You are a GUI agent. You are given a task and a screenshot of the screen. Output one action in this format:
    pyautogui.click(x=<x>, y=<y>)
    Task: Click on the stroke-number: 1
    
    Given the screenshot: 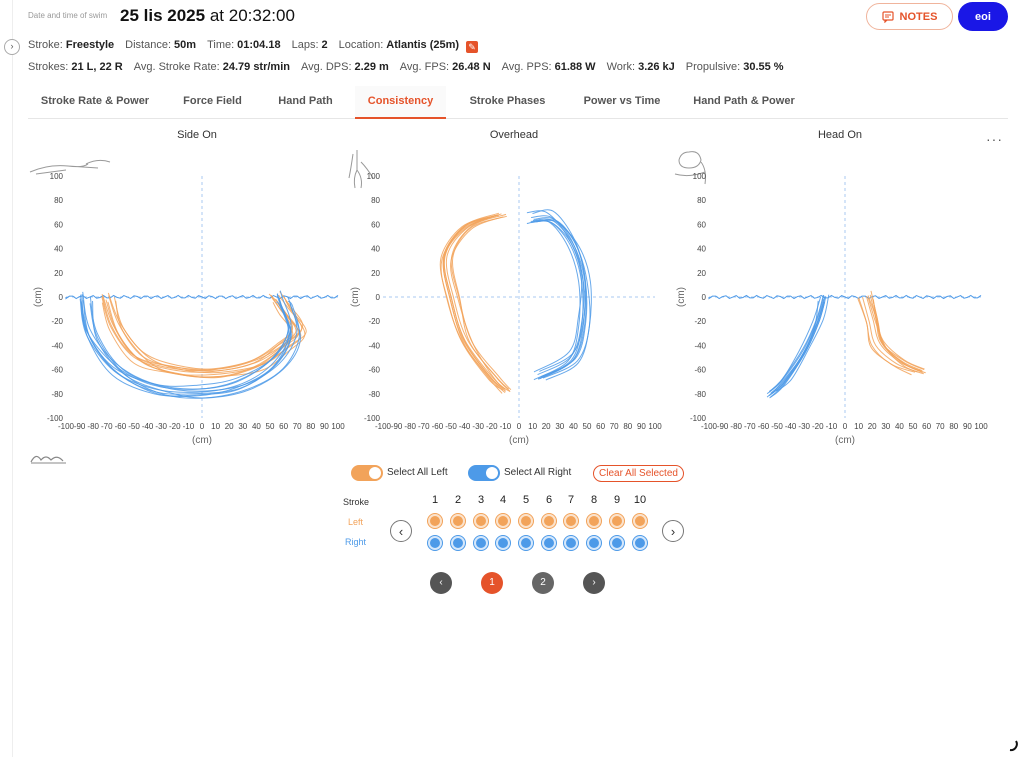 What is the action you would take?
    pyautogui.click(x=435, y=500)
    